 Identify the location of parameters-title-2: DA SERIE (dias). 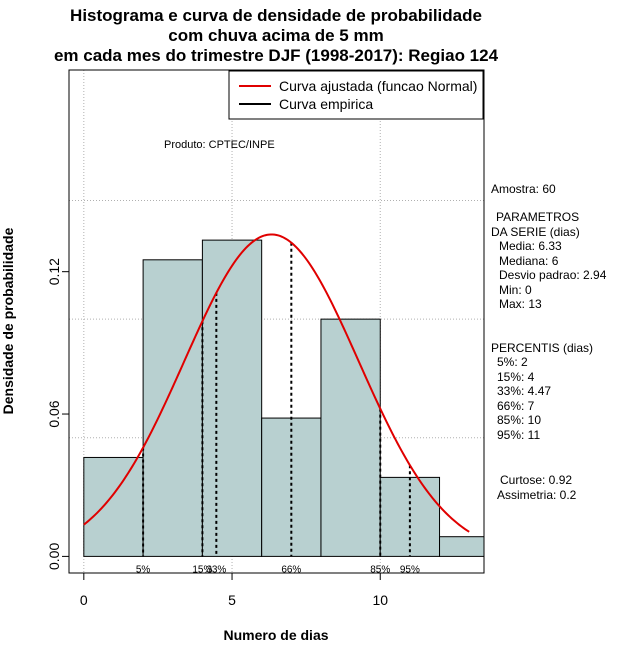
(535, 232).